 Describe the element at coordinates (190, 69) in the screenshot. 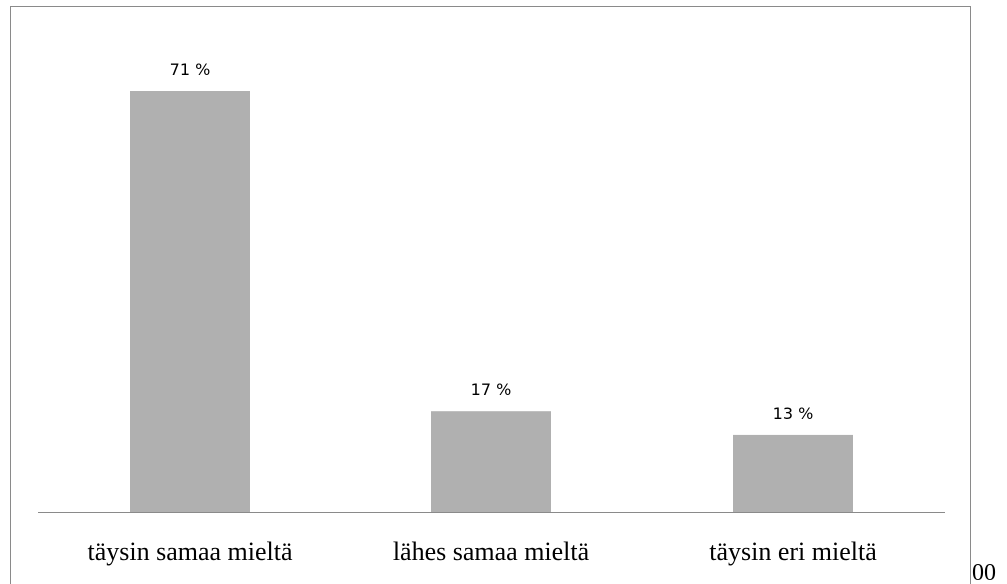

I see `value-label: 71 %` at that location.